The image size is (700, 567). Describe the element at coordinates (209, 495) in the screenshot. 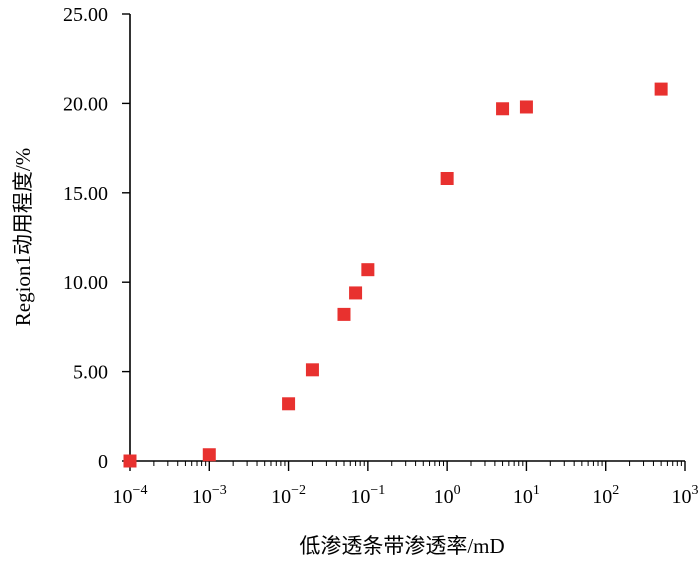

I see `x-tick-label: 10⁻³` at that location.